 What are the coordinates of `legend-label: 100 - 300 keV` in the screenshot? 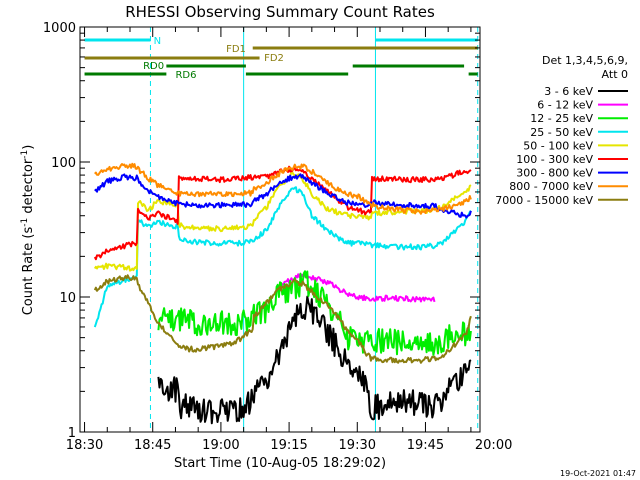 It's located at (554, 159).